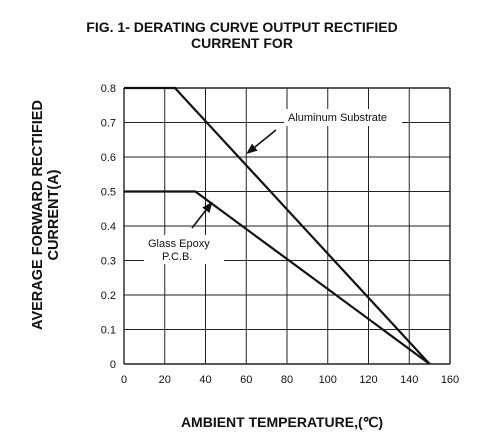  What do you see at coordinates (108, 331) in the screenshot?
I see `y-tick-label: 0.1` at bounding box center [108, 331].